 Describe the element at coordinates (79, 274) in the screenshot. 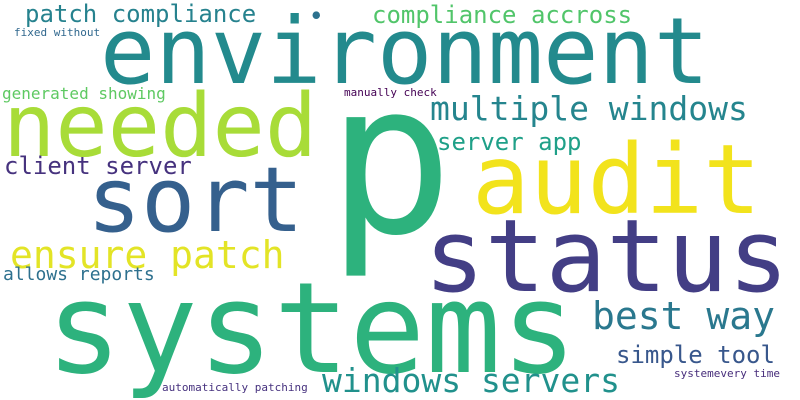

I see `word-allows-reports: allows reports` at that location.